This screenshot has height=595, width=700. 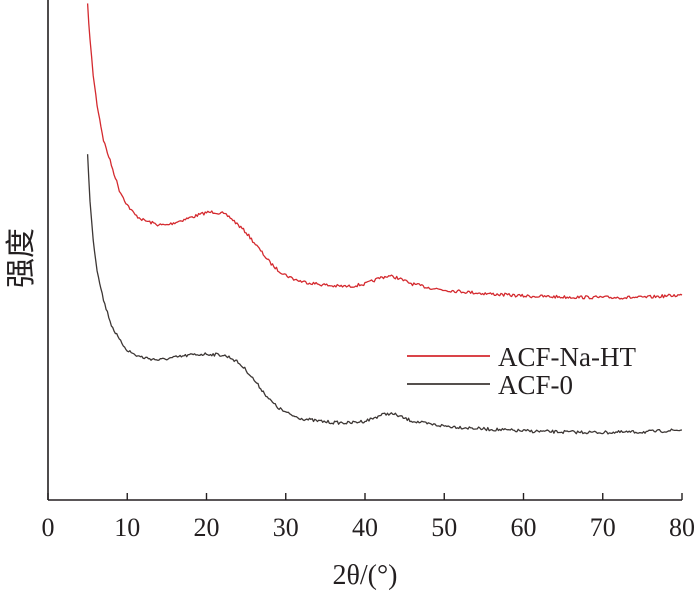 I want to click on x-tick-label: 10, so click(x=127, y=527).